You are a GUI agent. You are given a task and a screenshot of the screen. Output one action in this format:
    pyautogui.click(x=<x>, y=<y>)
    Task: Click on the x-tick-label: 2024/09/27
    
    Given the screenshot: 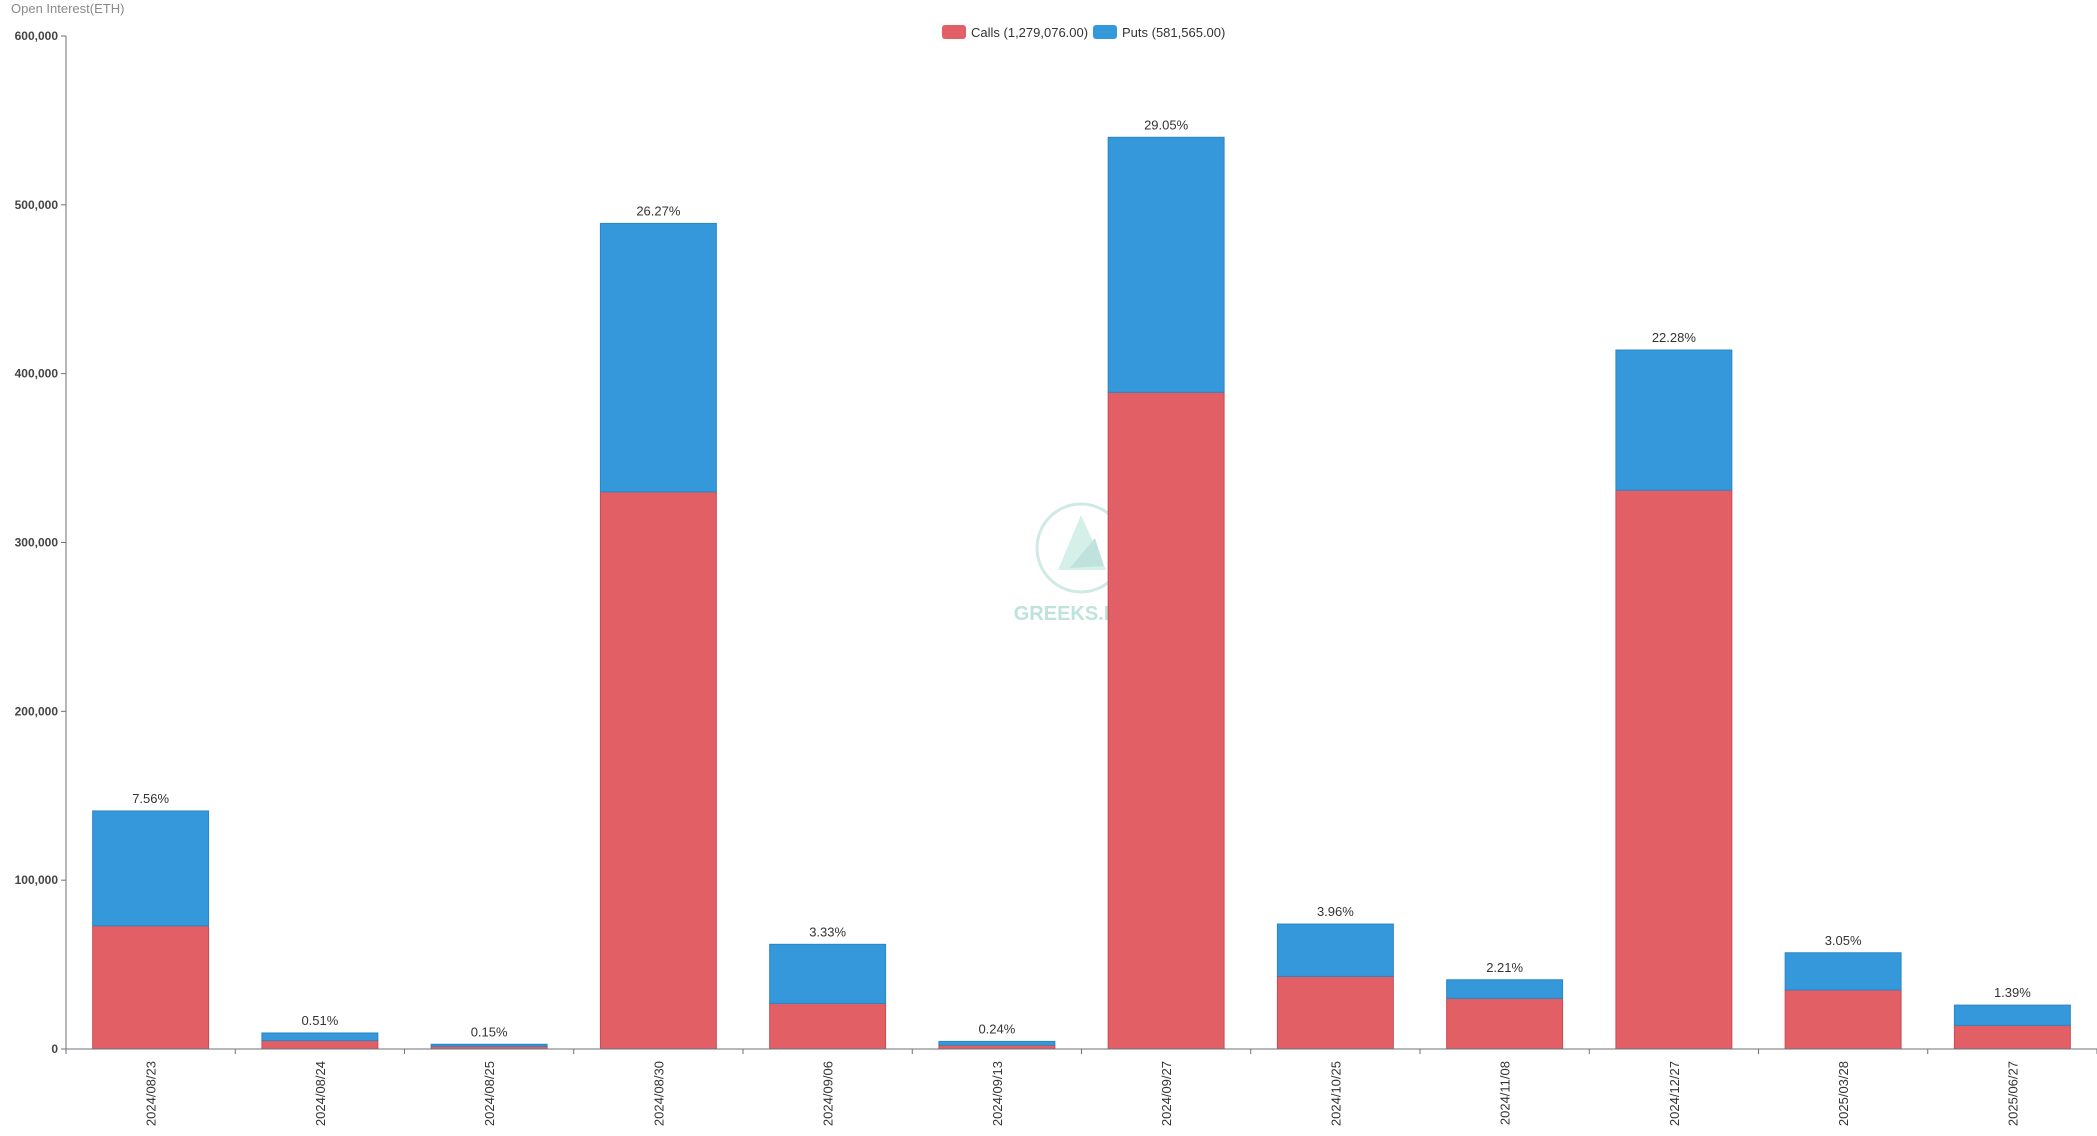 What is the action you would take?
    pyautogui.click(x=1166, y=1093)
    